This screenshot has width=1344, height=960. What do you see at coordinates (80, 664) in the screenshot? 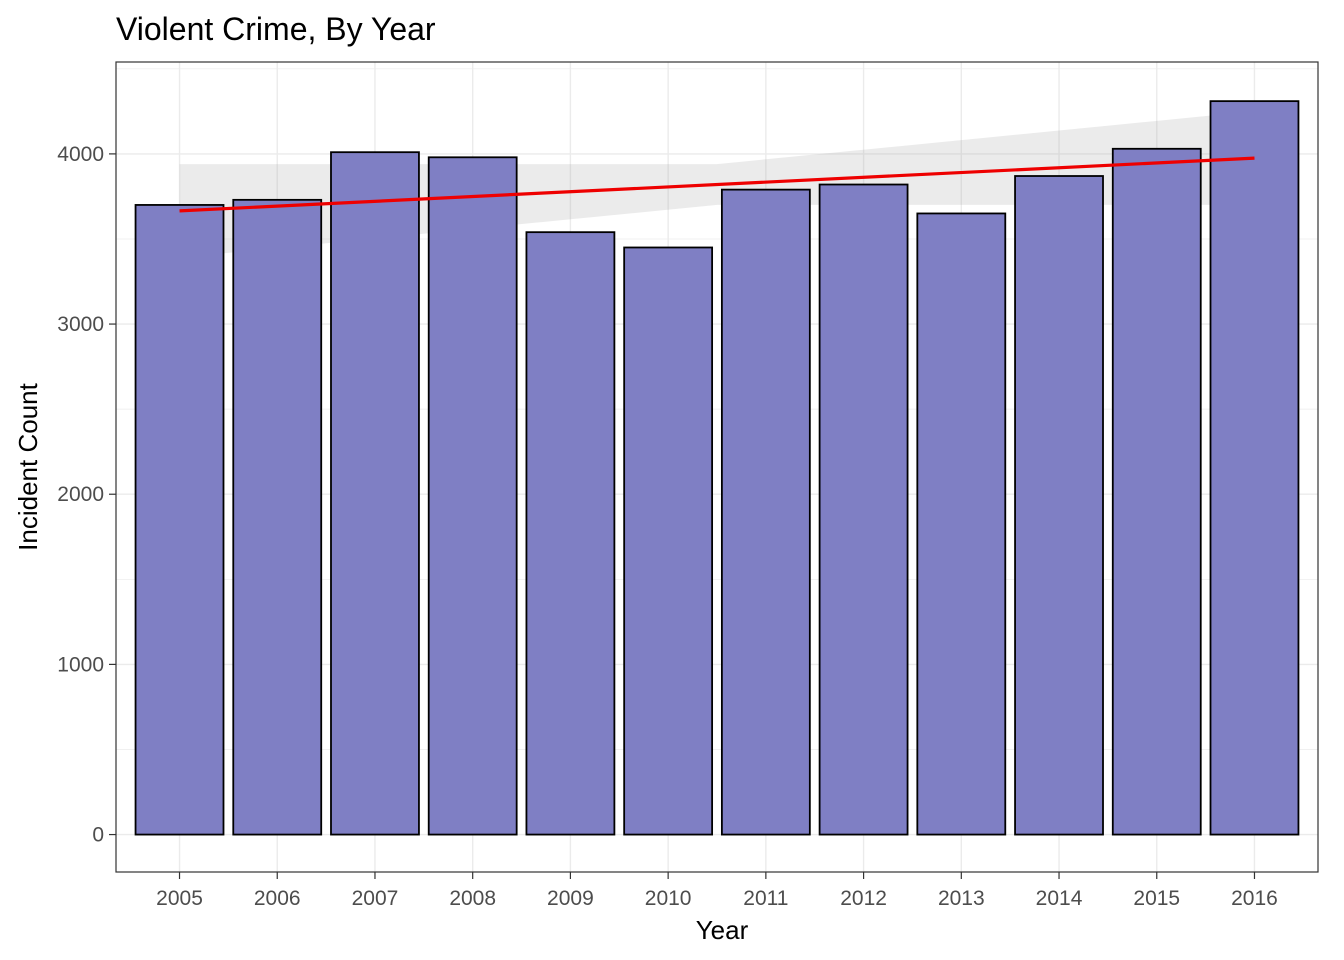
I see `y-tick-label: 1000` at bounding box center [80, 664].